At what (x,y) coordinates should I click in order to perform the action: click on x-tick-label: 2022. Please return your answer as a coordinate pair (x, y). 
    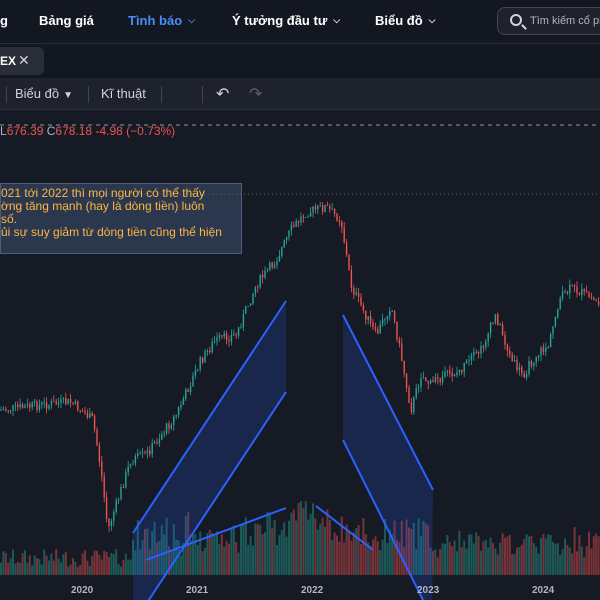
    Looking at the image, I should click on (312, 590).